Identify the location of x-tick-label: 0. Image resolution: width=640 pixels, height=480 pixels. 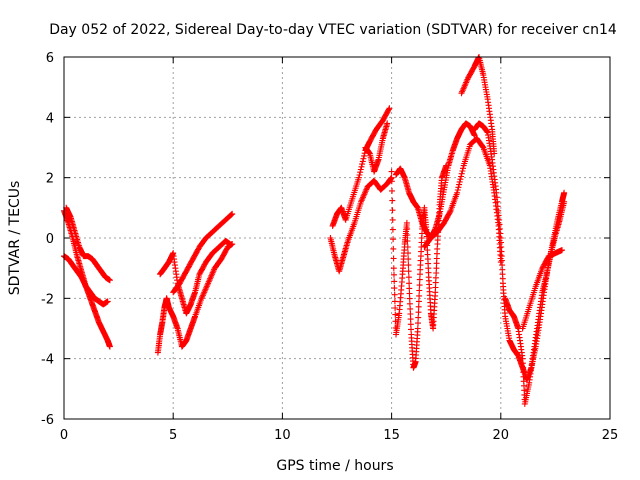
(64, 435).